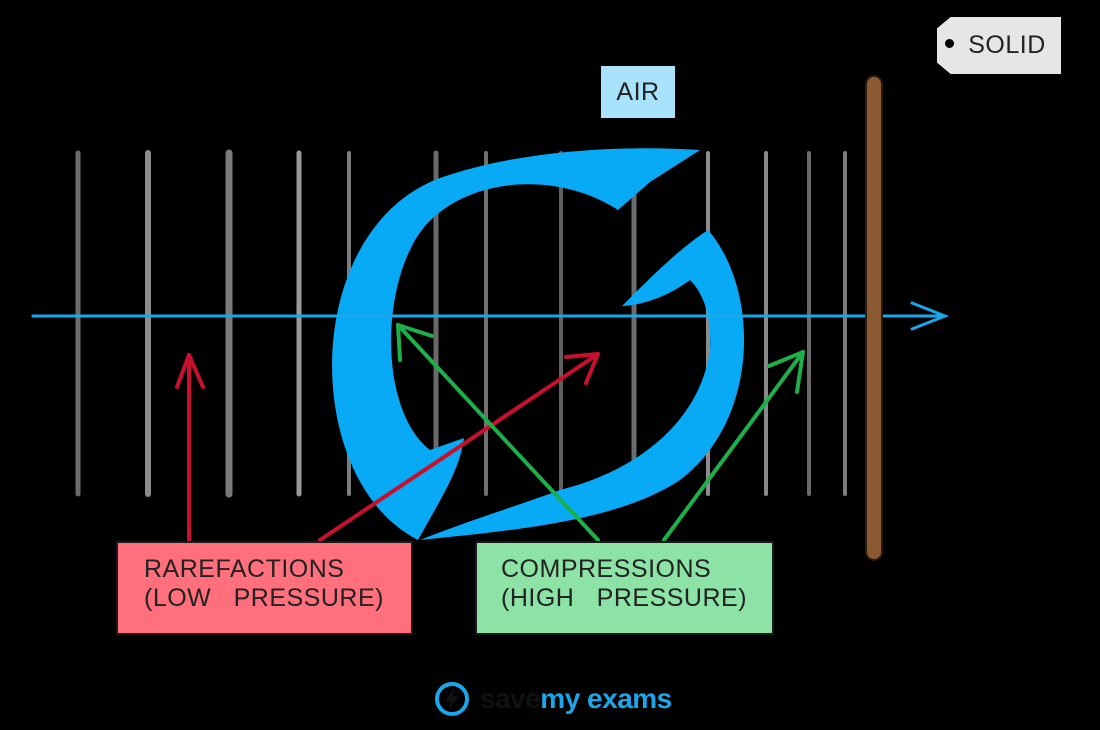 The width and height of the screenshot is (1100, 730). I want to click on air-label: AIR, so click(638, 92).